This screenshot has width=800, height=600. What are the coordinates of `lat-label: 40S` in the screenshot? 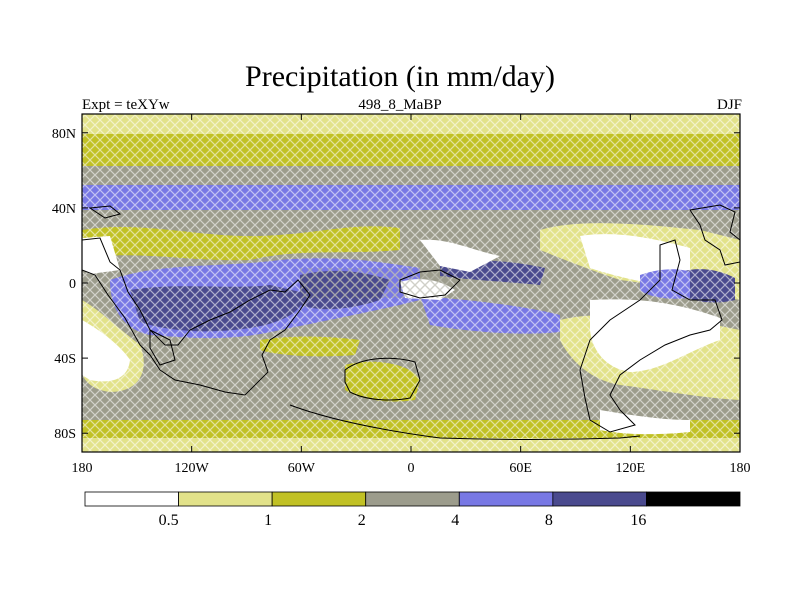 It's located at (65, 359).